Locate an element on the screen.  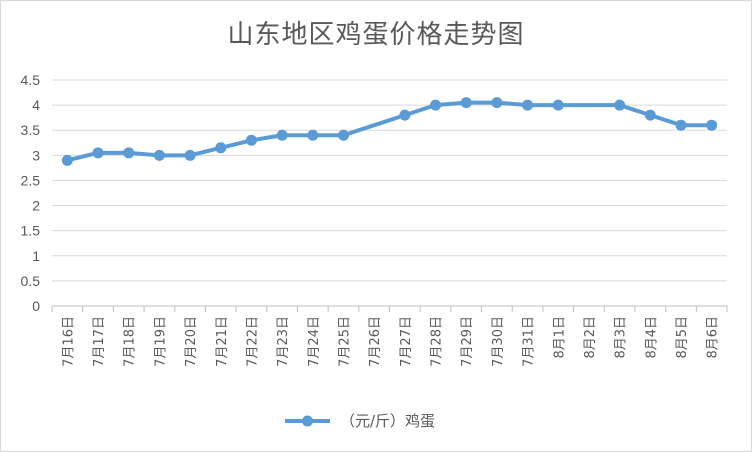
y-tick-label: 1 is located at coordinates (36, 256).